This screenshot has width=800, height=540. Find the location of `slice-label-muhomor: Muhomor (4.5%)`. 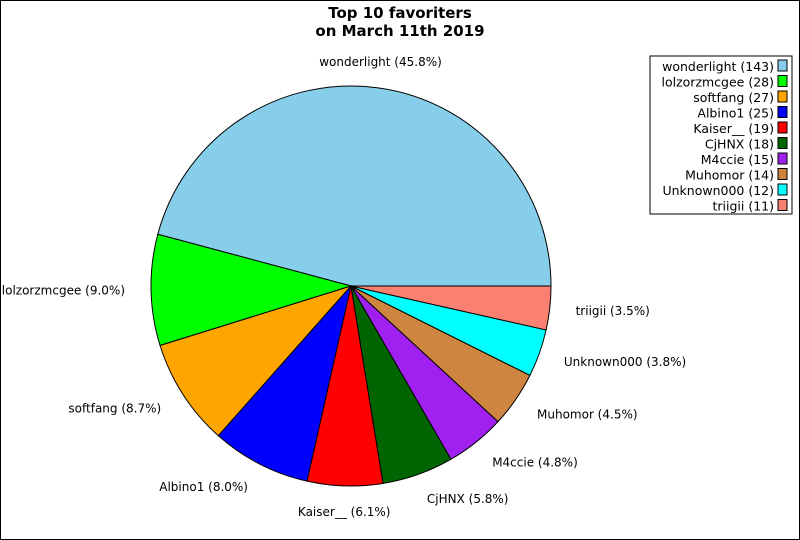

slice-label-muhomor: Muhomor (4.5%) is located at coordinates (587, 414).